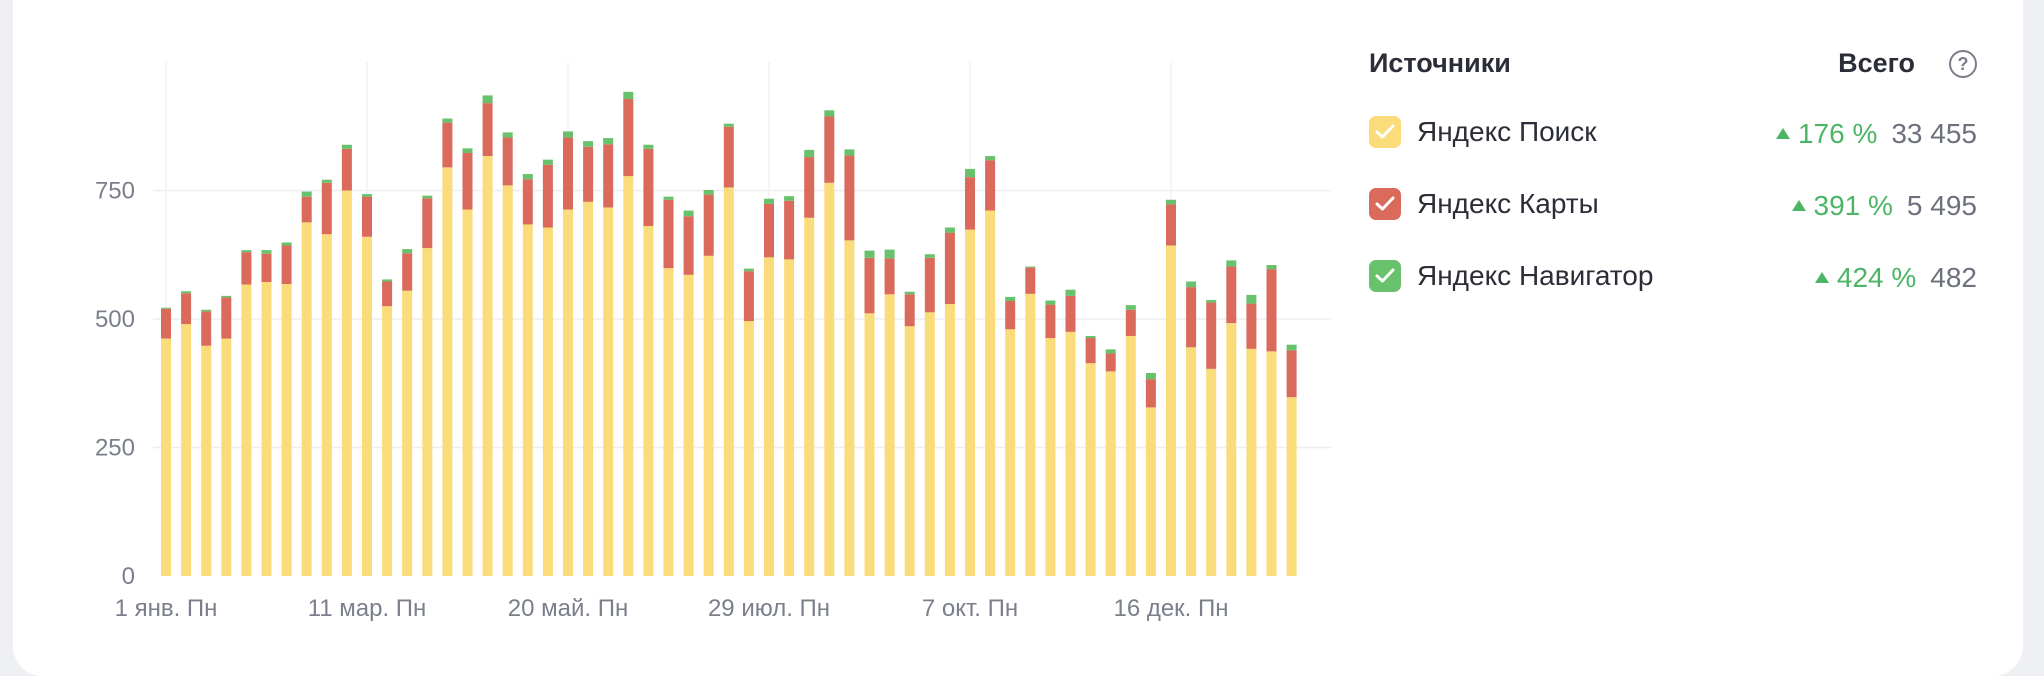  What do you see at coordinates (1385, 276) in the screenshot?
I see `checkbox` at bounding box center [1385, 276].